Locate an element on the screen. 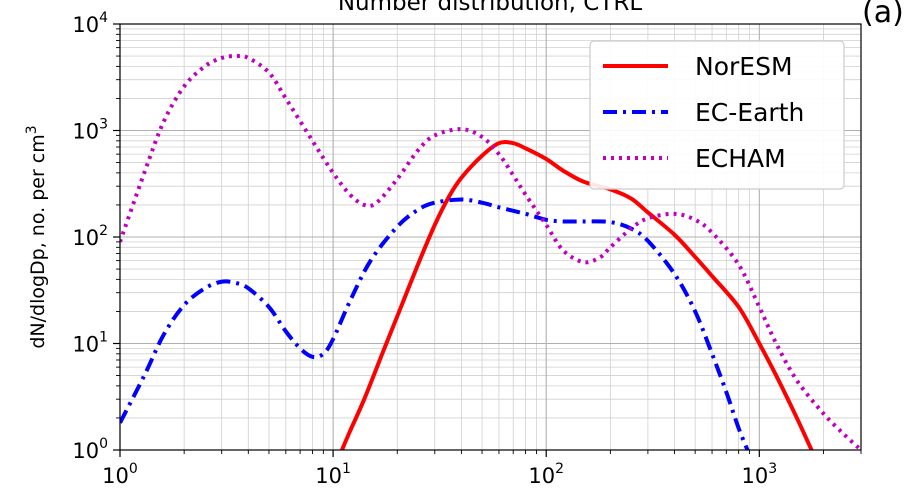  y-tick-label: 10³ is located at coordinates (90, 130).